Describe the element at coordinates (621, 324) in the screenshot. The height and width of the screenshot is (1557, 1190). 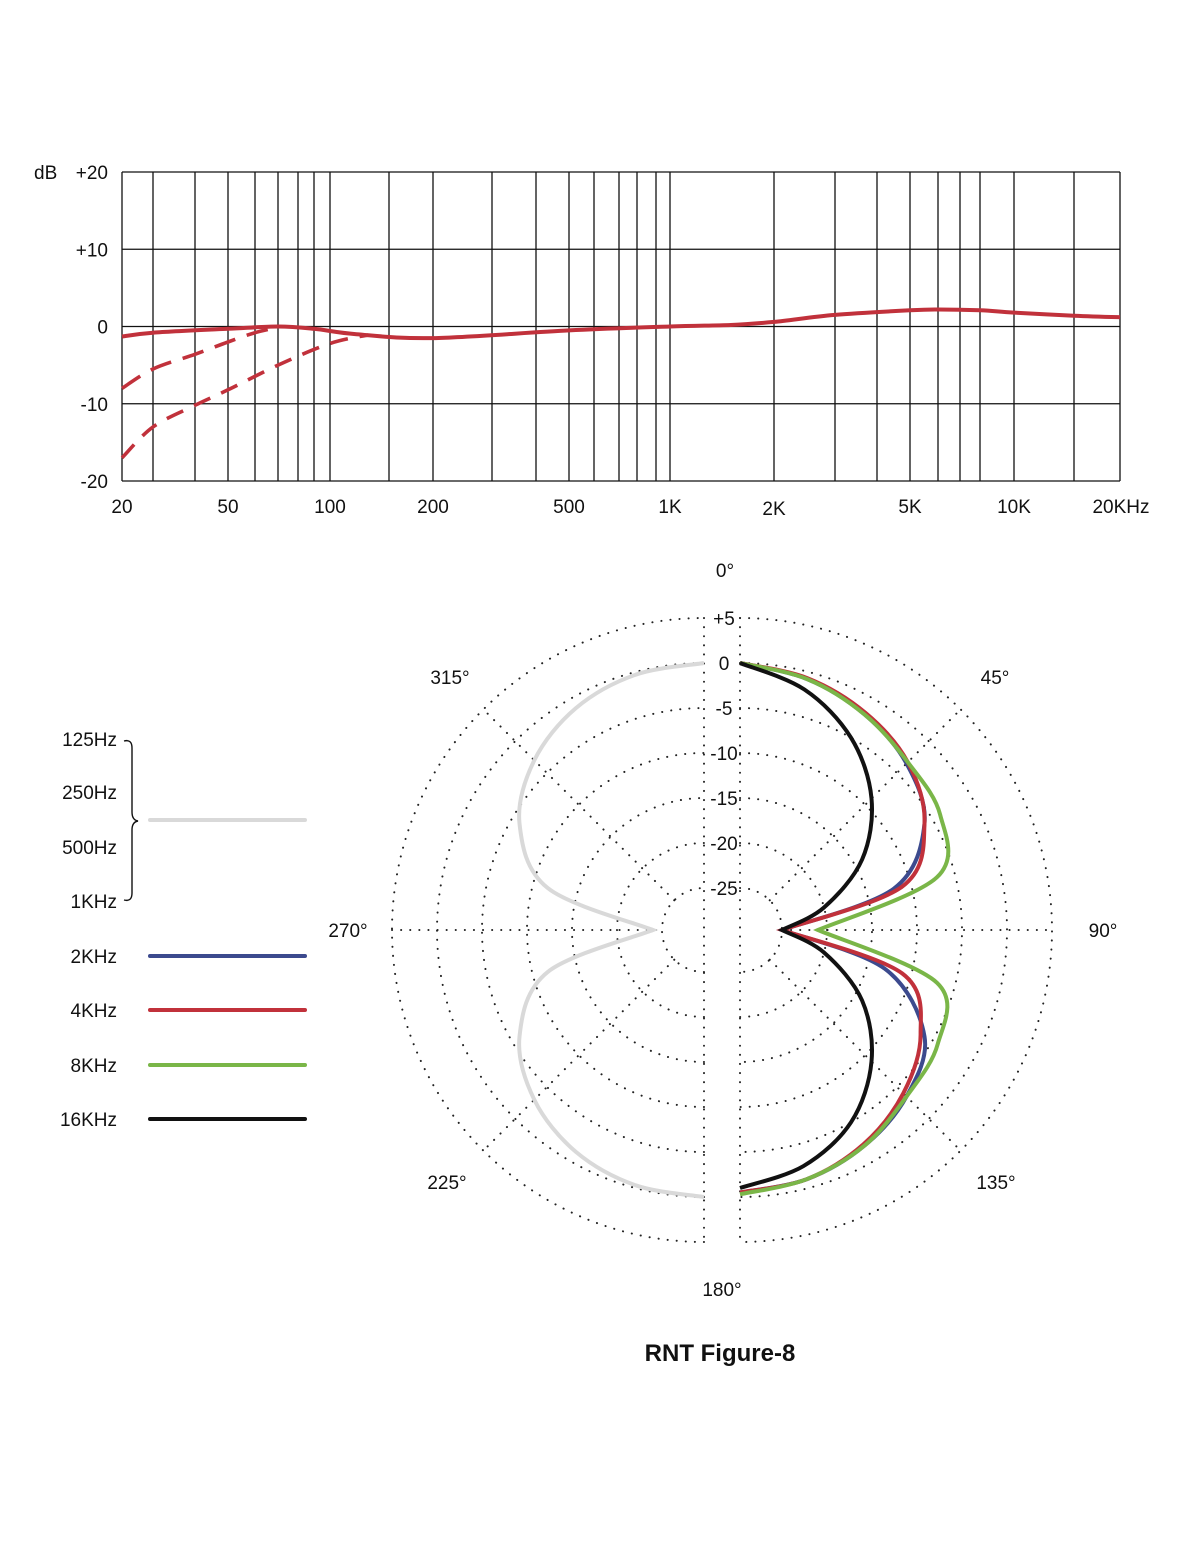
I see `response-curve-solid` at that location.